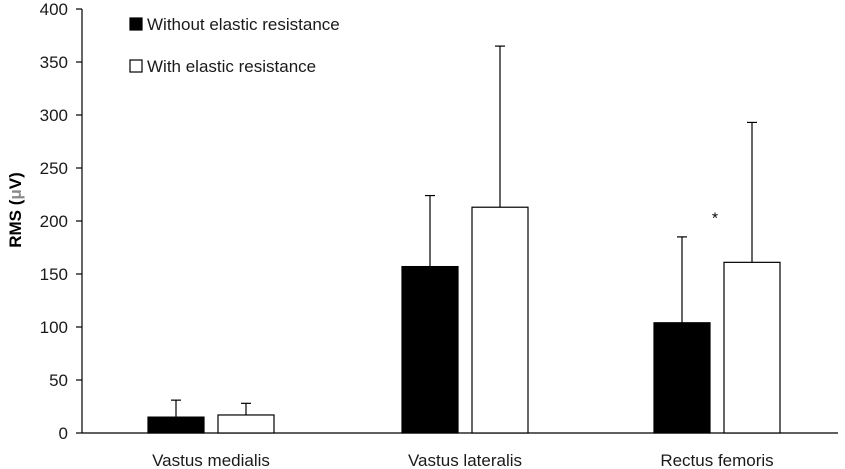 This screenshot has width=845, height=469. Describe the element at coordinates (211, 460) in the screenshot. I see `x-category-label: Vastus medialis` at that location.